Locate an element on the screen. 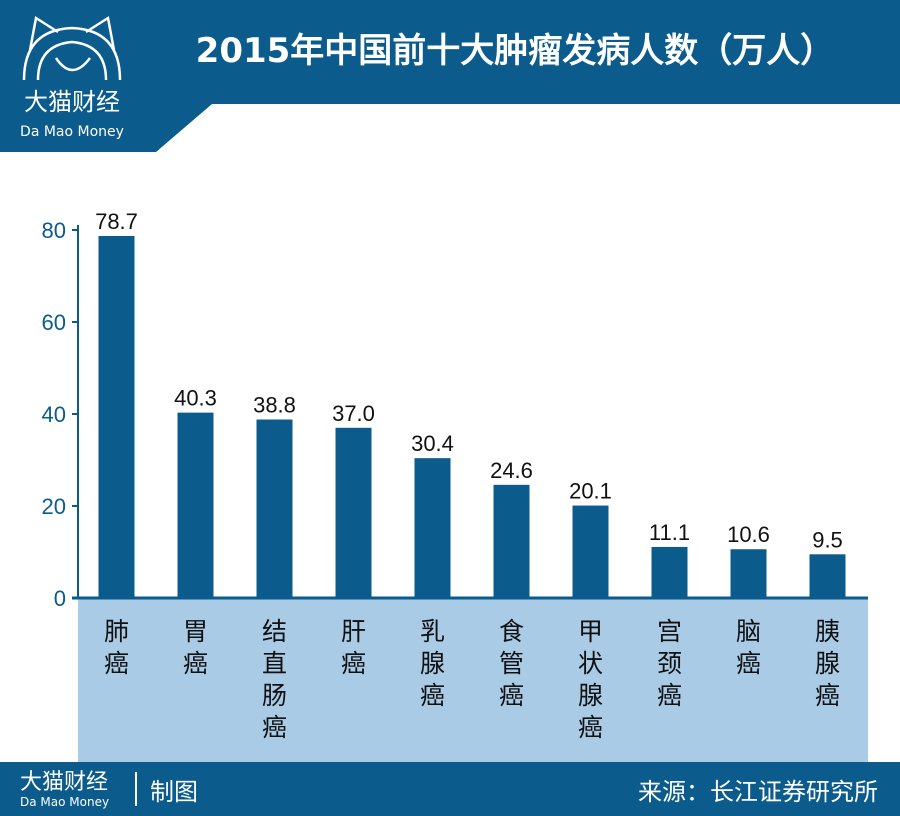 The width and height of the screenshot is (900, 816). data-label: 40.3 is located at coordinates (195, 398).